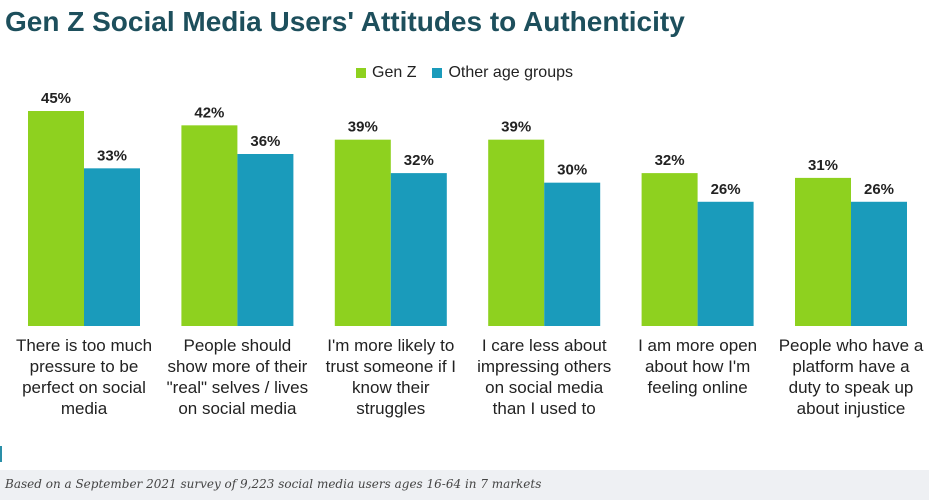  I want to click on data-label-other-1: 36%, so click(265, 141).